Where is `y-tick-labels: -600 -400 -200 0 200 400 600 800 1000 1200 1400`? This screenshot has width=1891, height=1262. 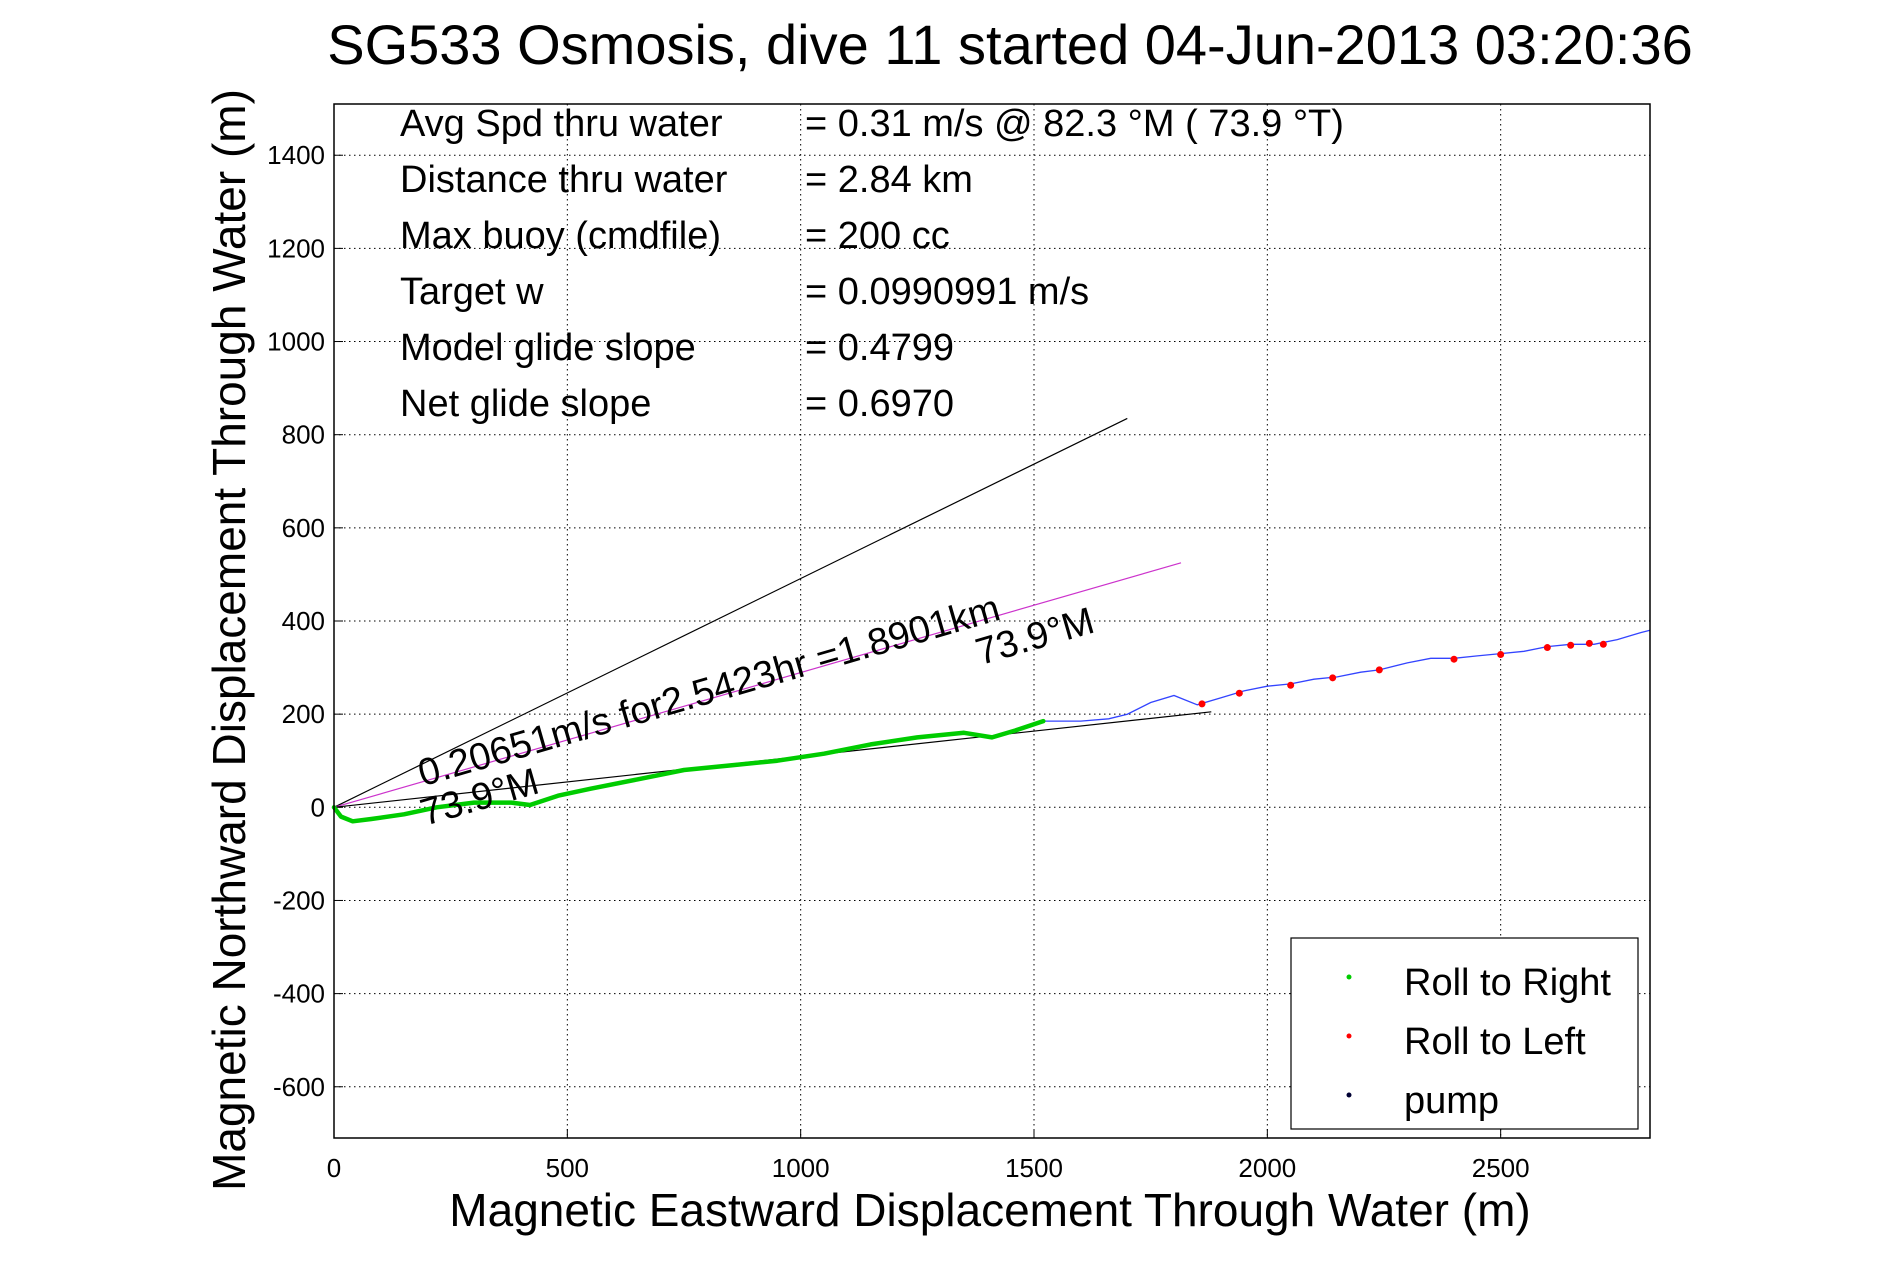 y-tick-labels: -600 -400 -200 0 200 400 600 800 1000 1200 1400 is located at coordinates (296, 621).